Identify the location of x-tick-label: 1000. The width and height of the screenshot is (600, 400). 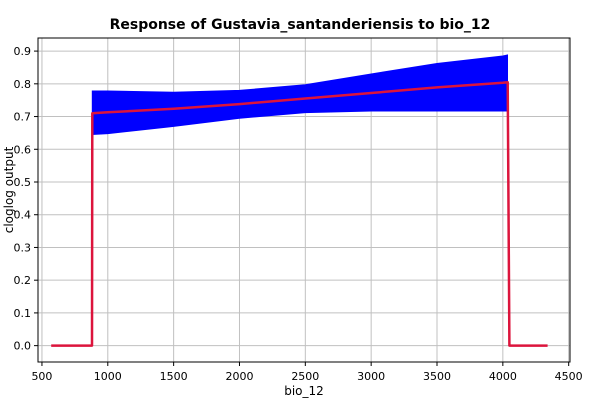
(108, 376).